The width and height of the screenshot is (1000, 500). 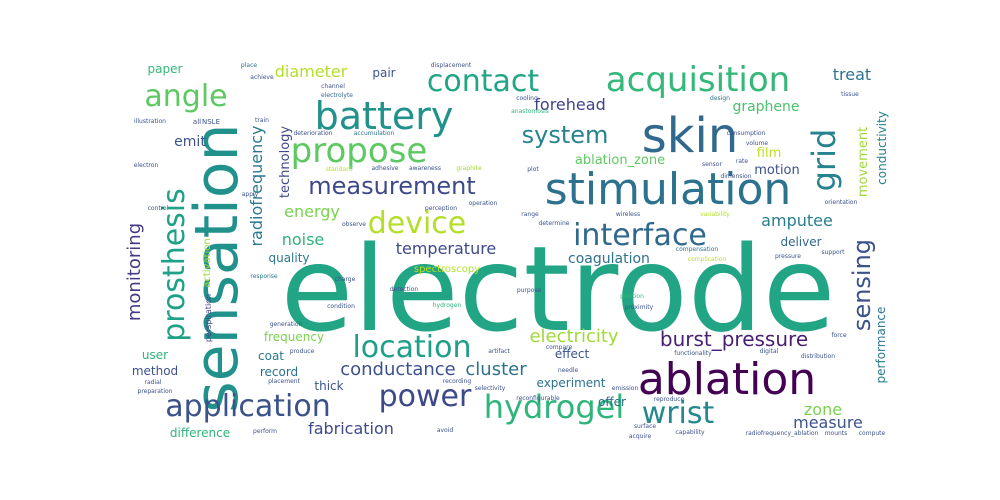 What do you see at coordinates (612, 402) in the screenshot?
I see `word-offer: offer` at bounding box center [612, 402].